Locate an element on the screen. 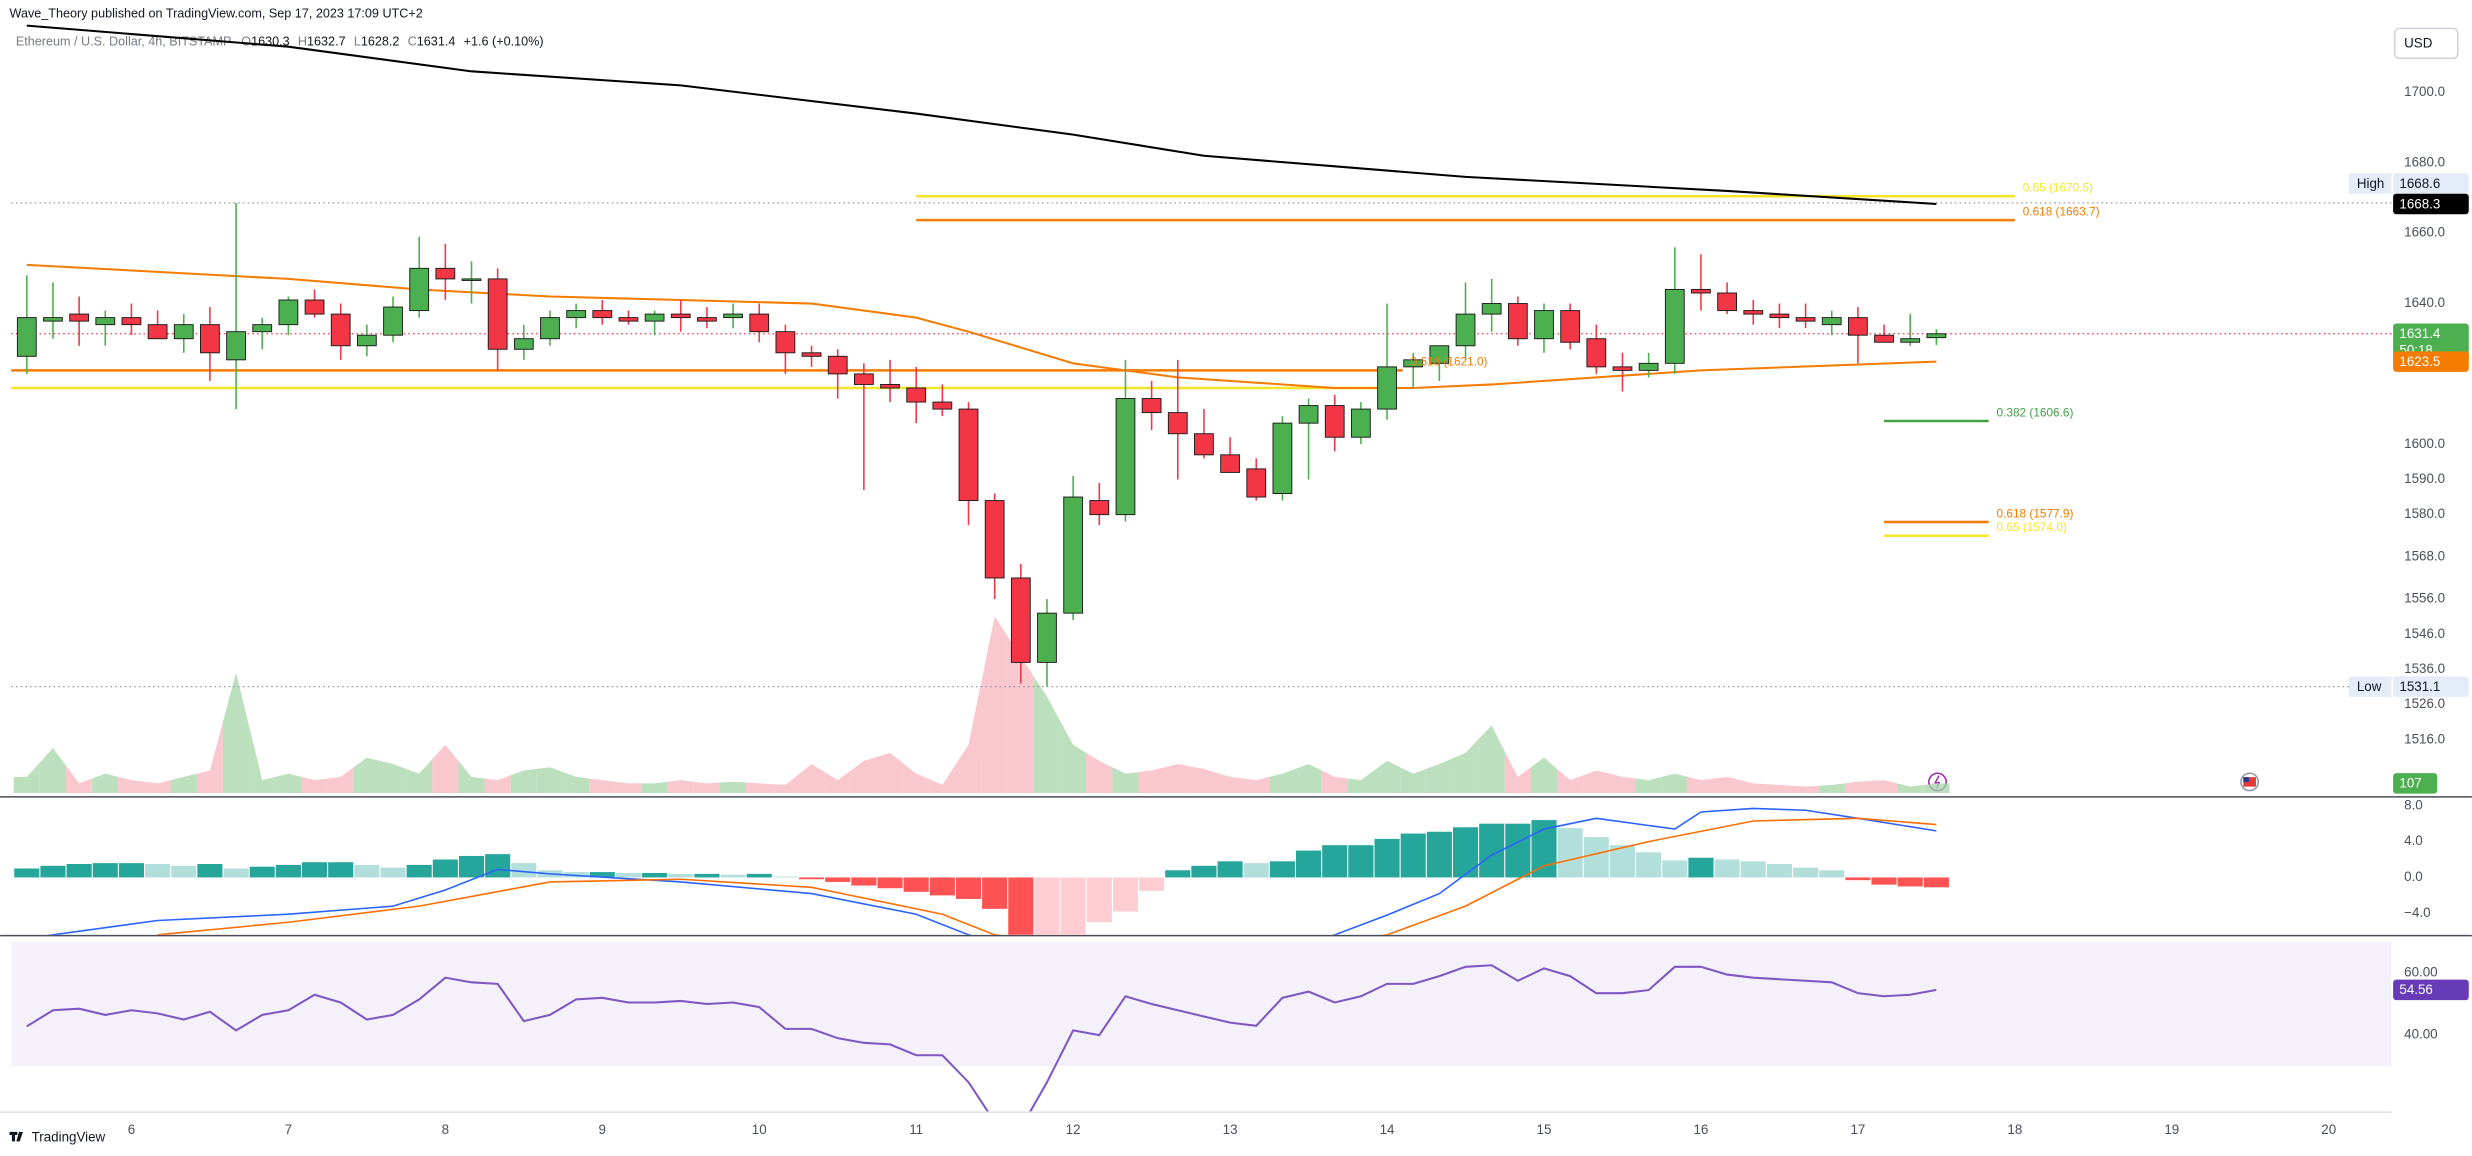  y-tick-label: 1700.0 is located at coordinates (2424, 91).